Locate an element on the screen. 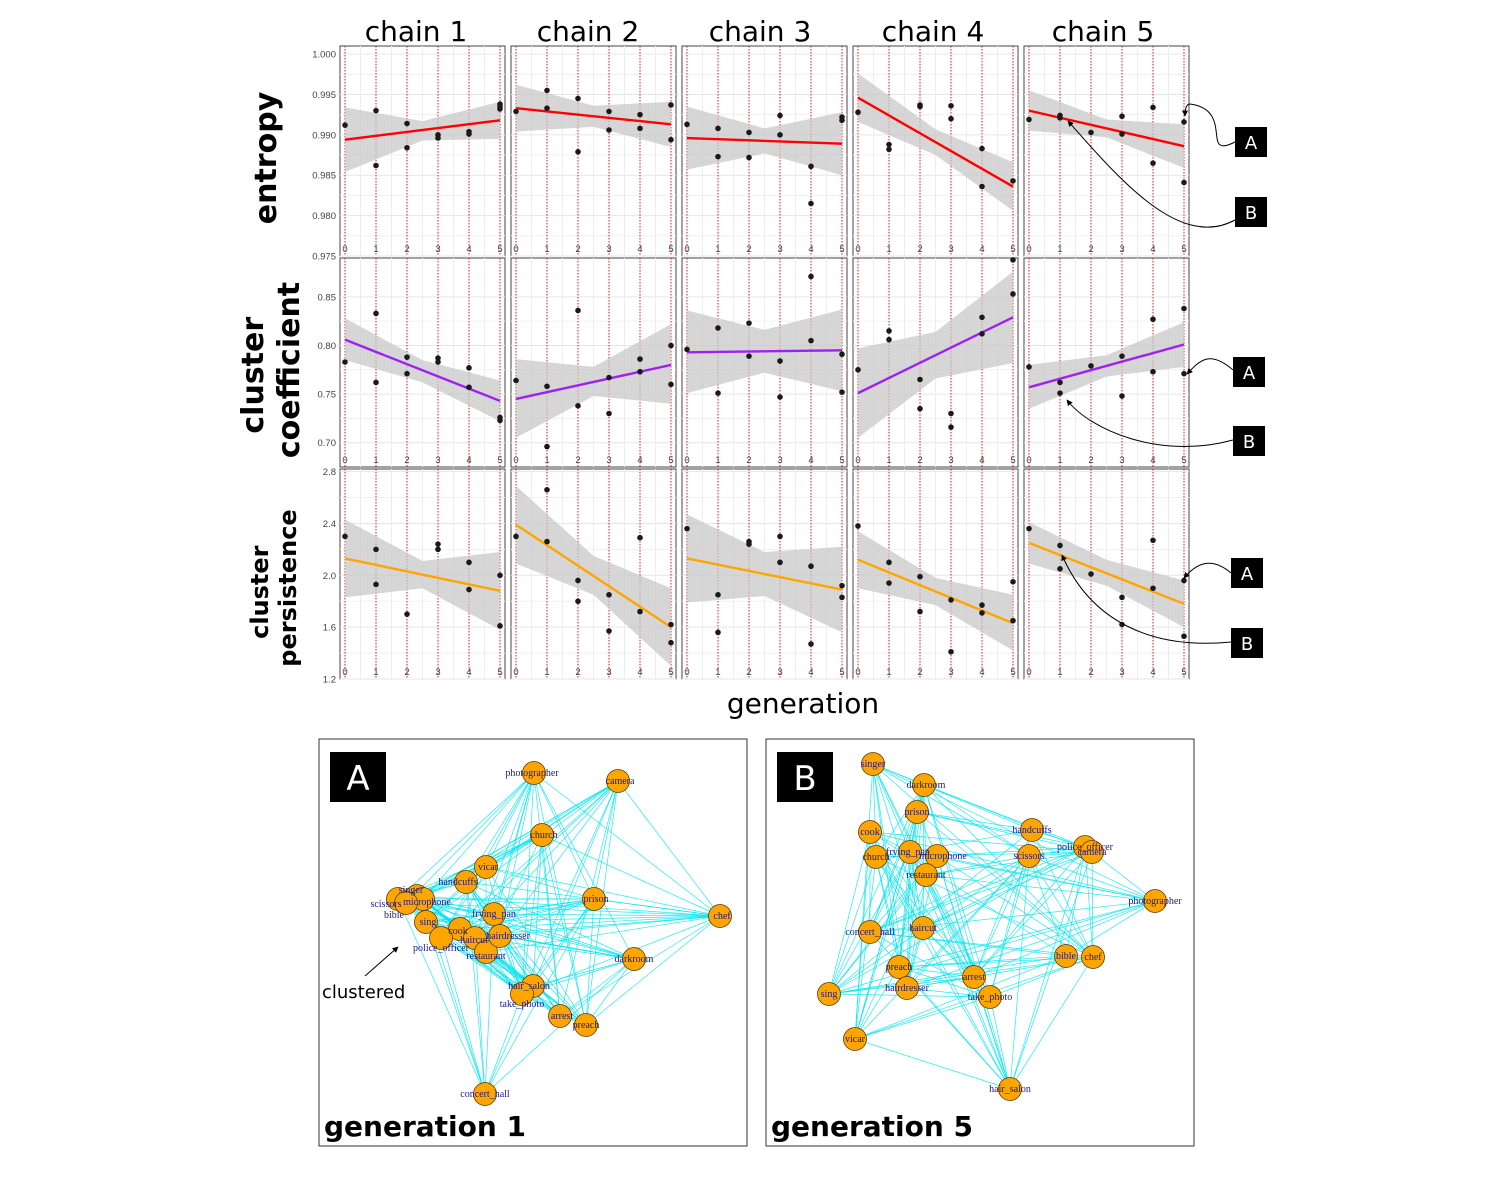 The height and width of the screenshot is (1200, 1500). network-node-label: hair_salon is located at coordinates (1010, 1089).